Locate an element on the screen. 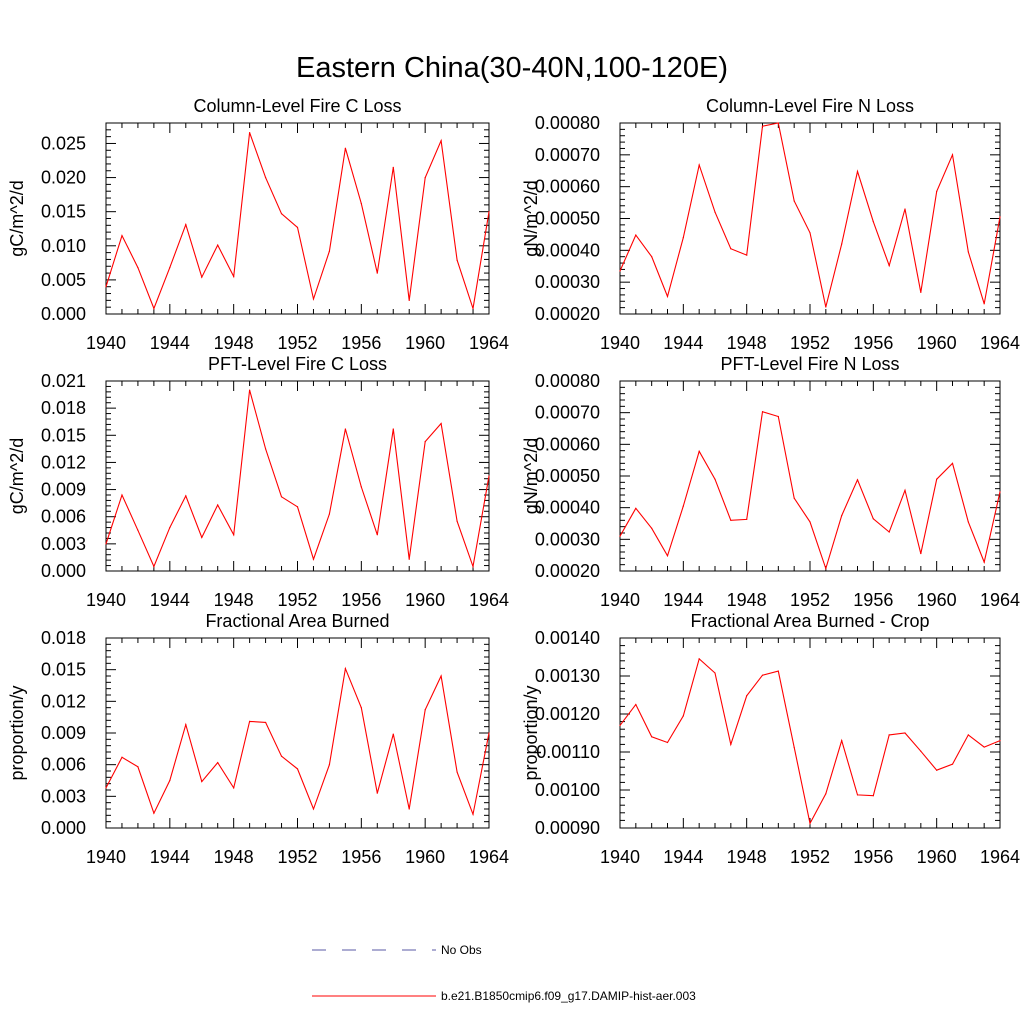  y-tick-label: 0.00090 is located at coordinates (567, 828).